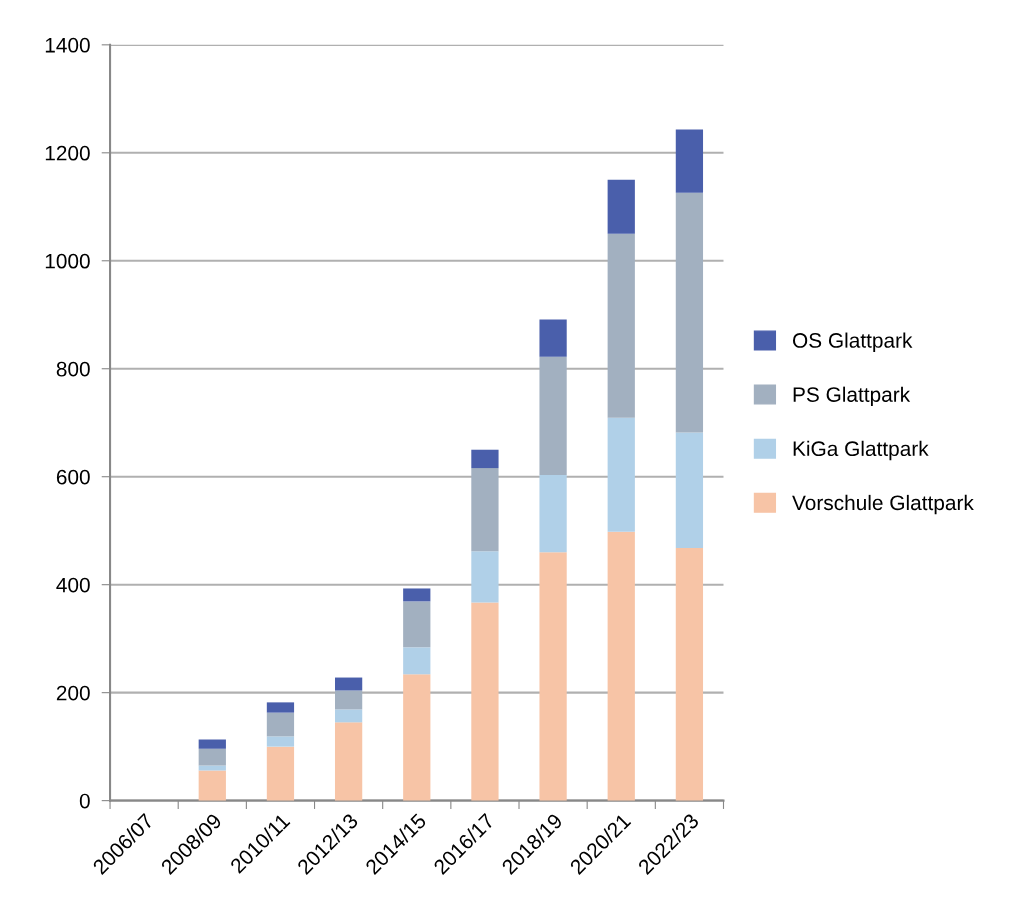 The image size is (1019, 915). What do you see at coordinates (853, 342) in the screenshot?
I see `legend-label: OS Glattpark` at bounding box center [853, 342].